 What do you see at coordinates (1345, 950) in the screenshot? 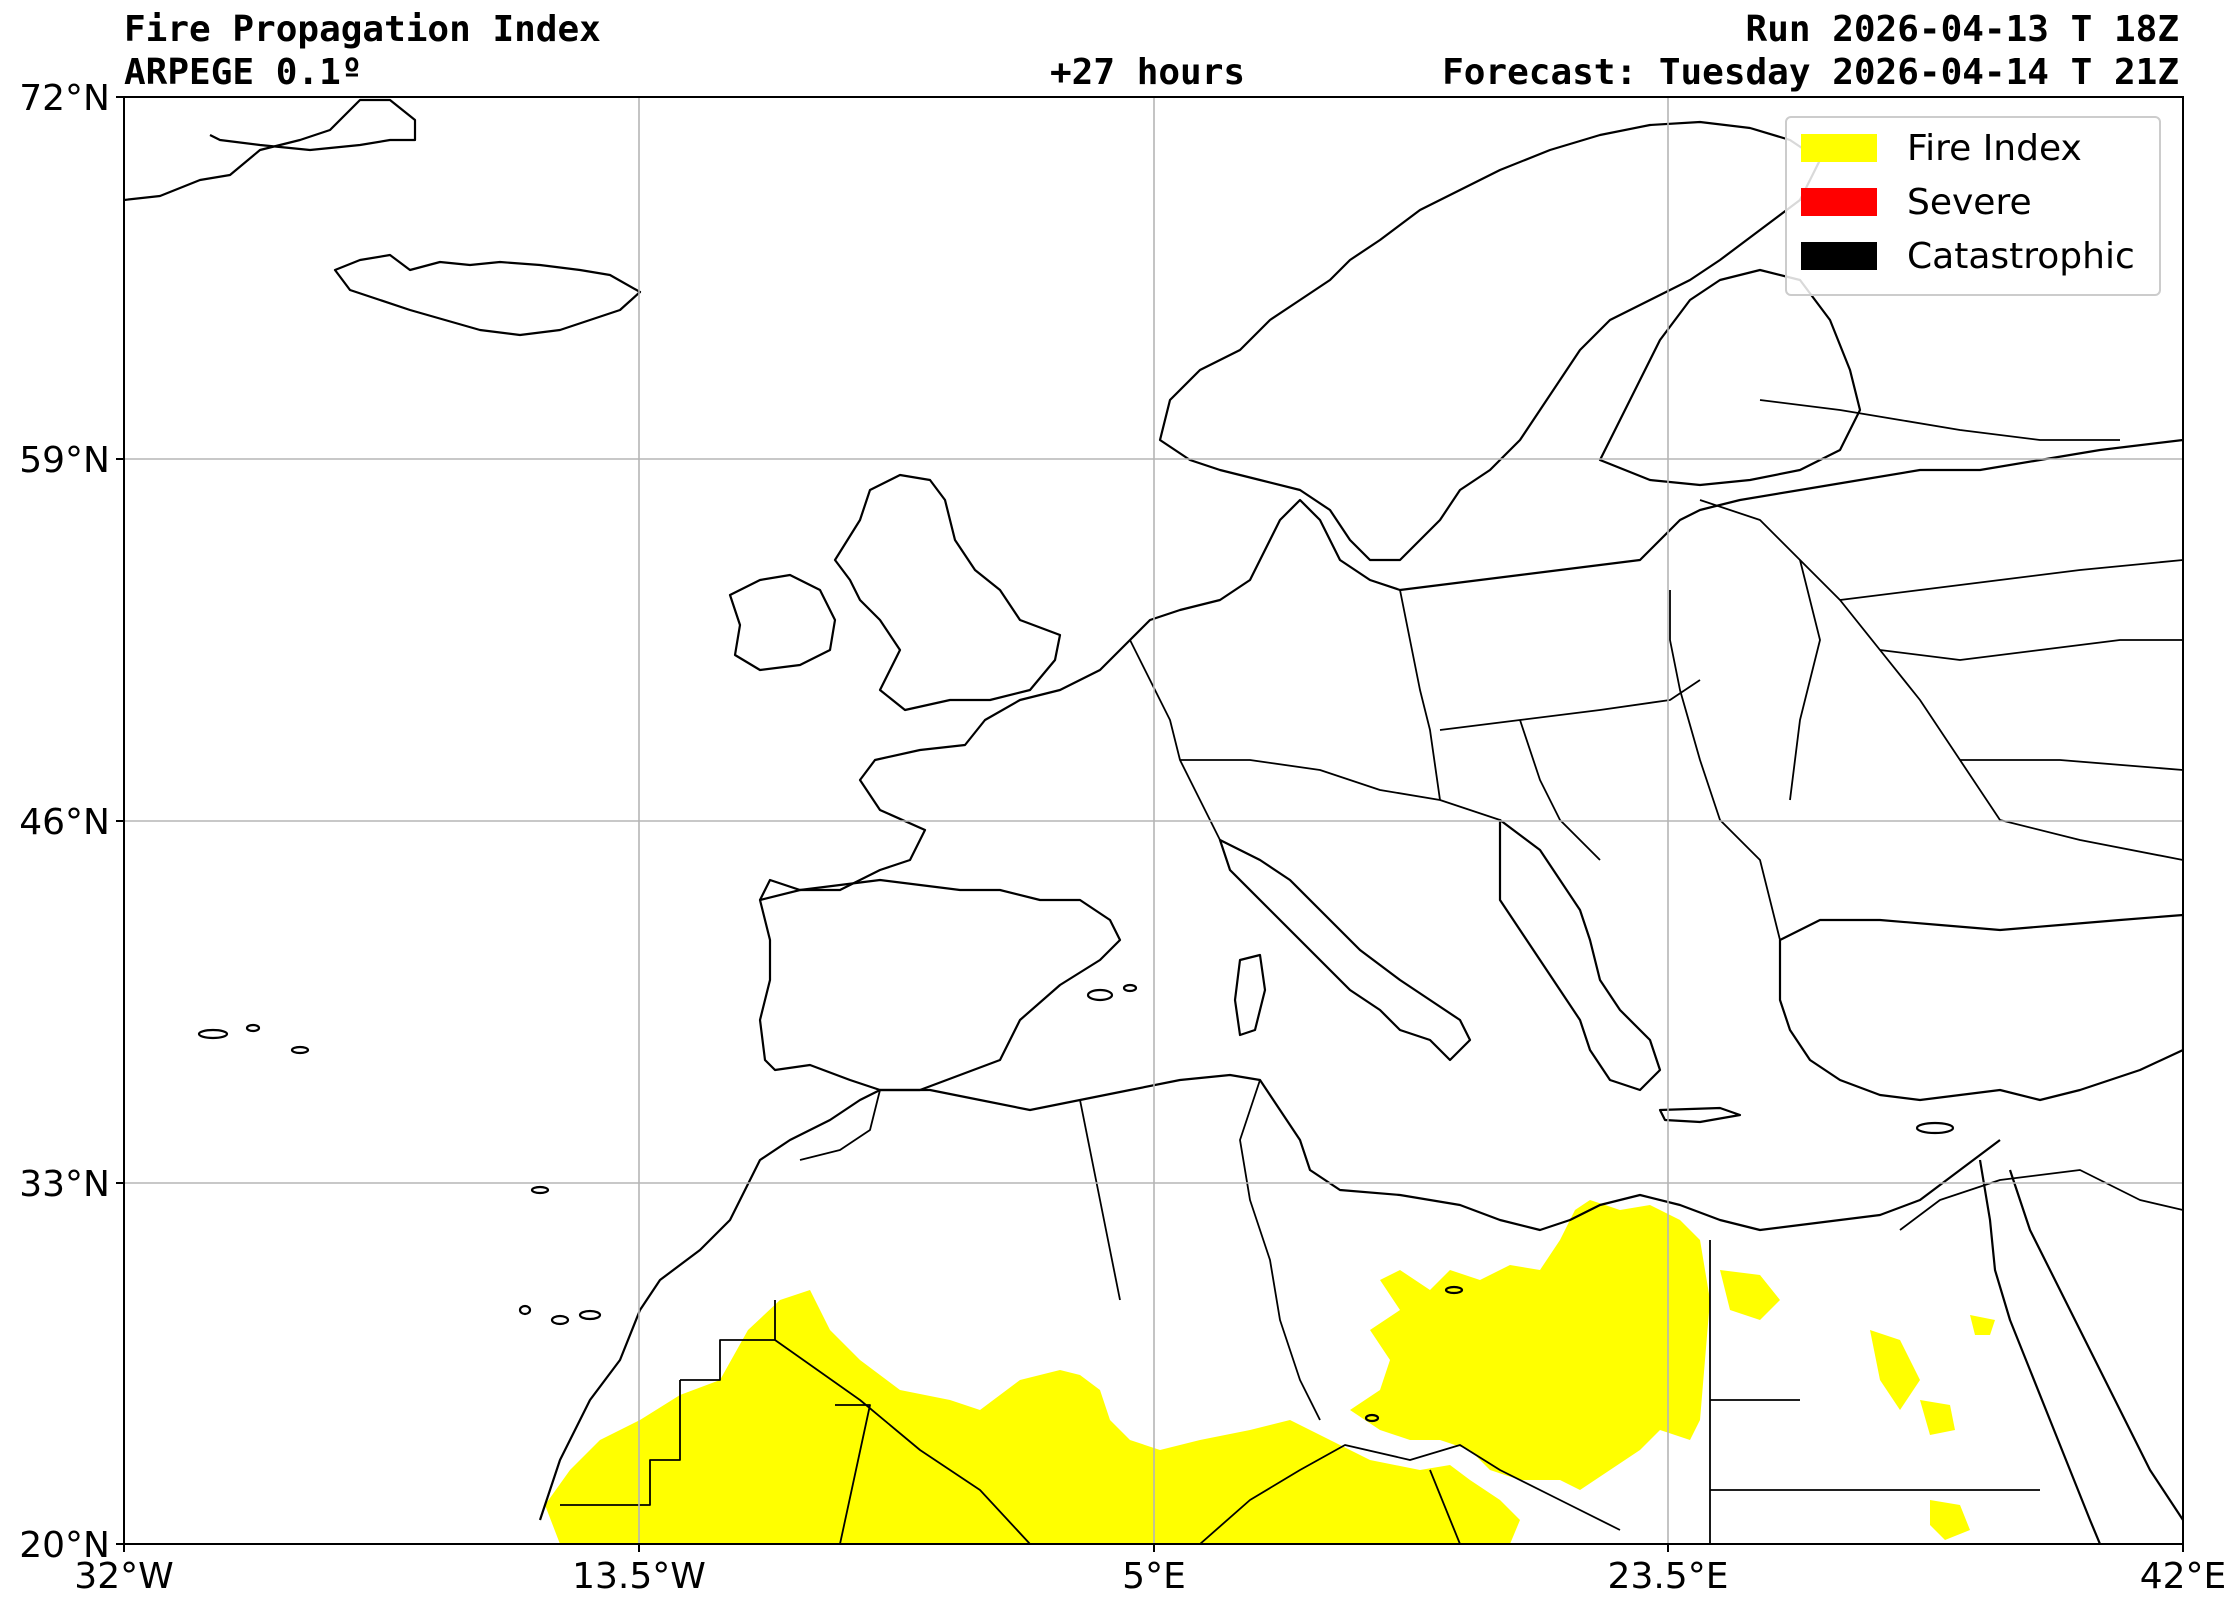
I see `coastline-italy` at bounding box center [1345, 950].